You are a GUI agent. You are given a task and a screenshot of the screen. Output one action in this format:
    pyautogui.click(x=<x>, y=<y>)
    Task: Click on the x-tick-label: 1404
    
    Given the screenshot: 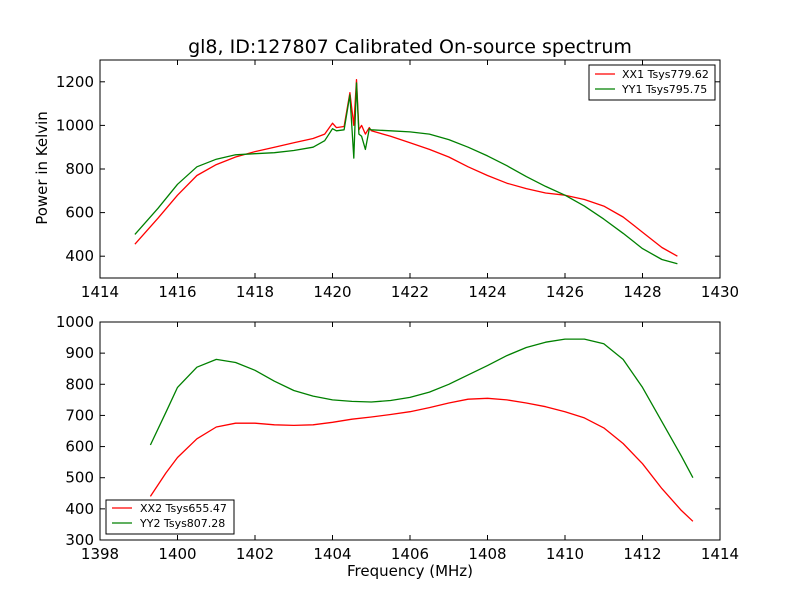 What is the action you would take?
    pyautogui.click(x=332, y=554)
    